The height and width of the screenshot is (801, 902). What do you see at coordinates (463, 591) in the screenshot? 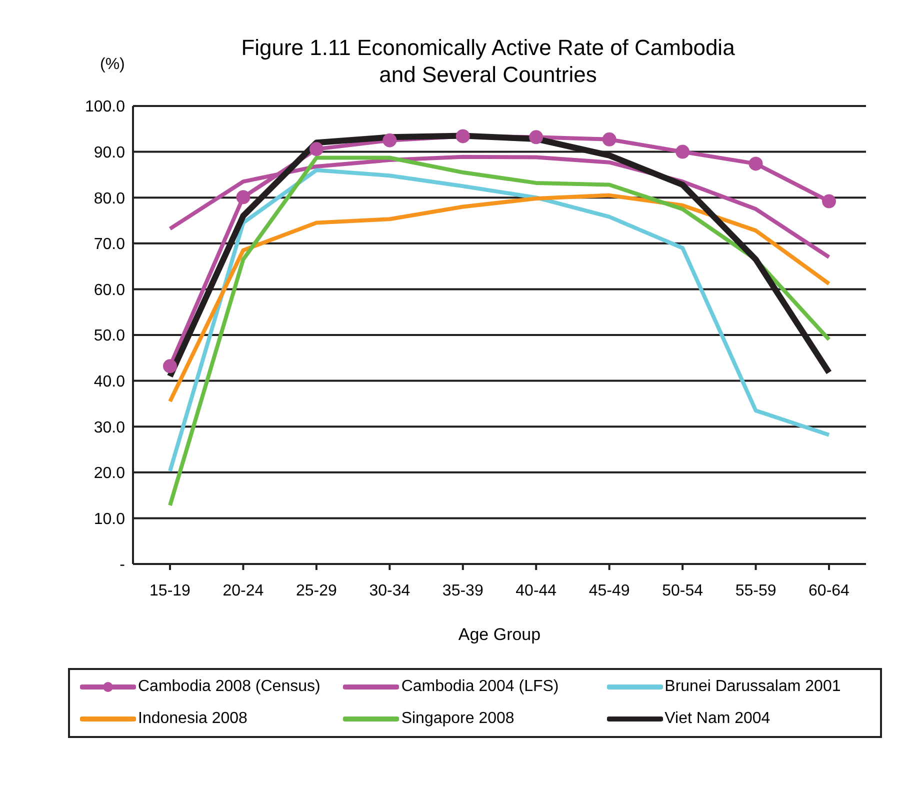
I see `x-tick-label: 35-39` at bounding box center [463, 591].